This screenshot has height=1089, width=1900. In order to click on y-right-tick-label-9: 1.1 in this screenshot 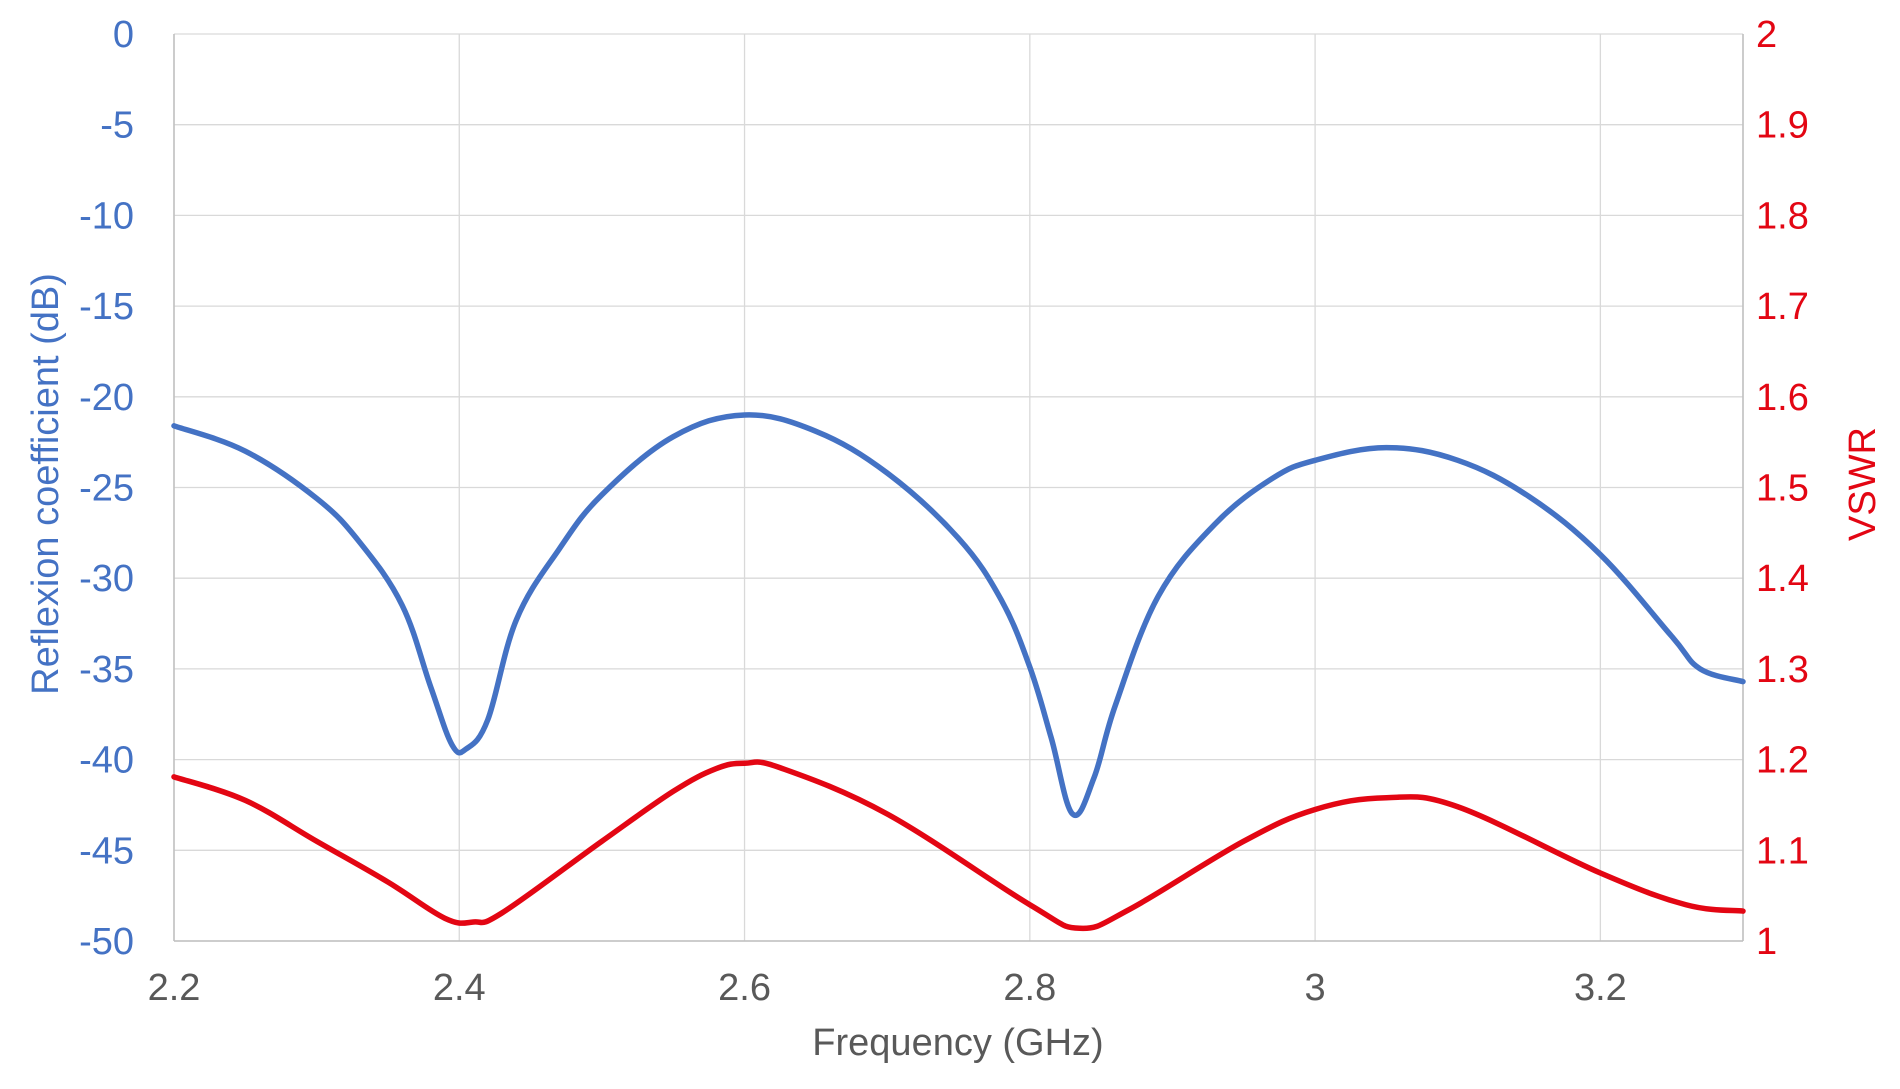, I will do `click(1782, 851)`.